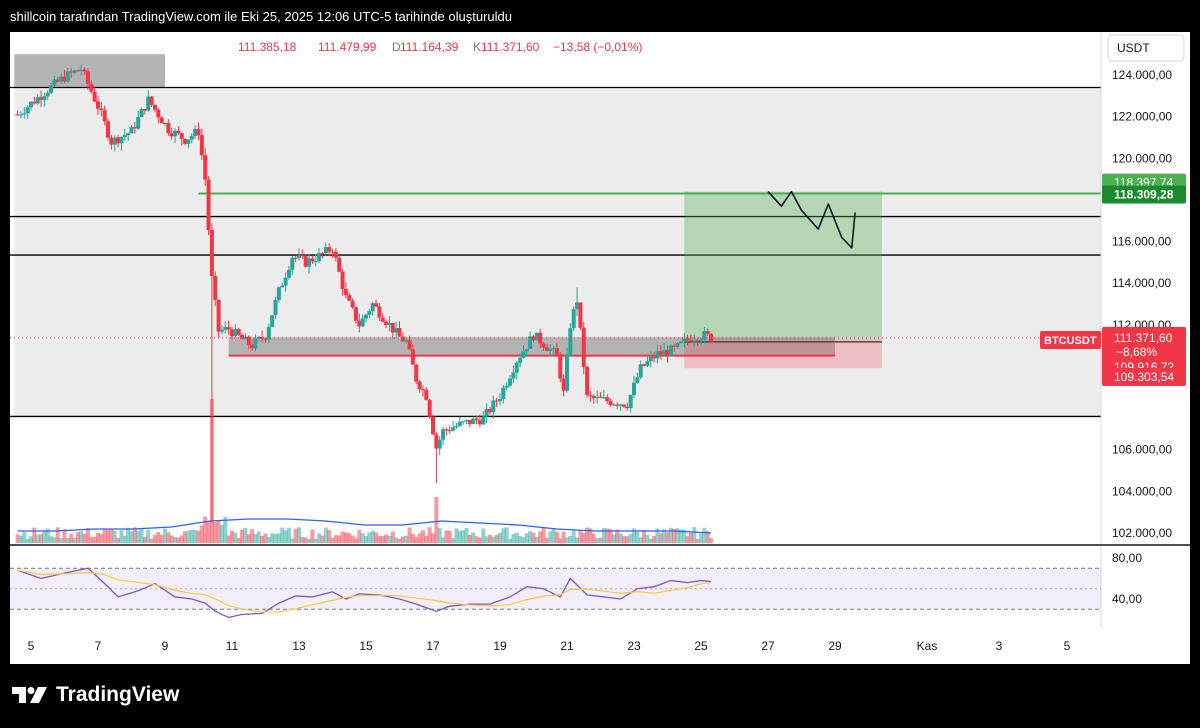 The height and width of the screenshot is (728, 1200). What do you see at coordinates (95, 695) in the screenshot?
I see `tradingview-logo: TradingView` at bounding box center [95, 695].